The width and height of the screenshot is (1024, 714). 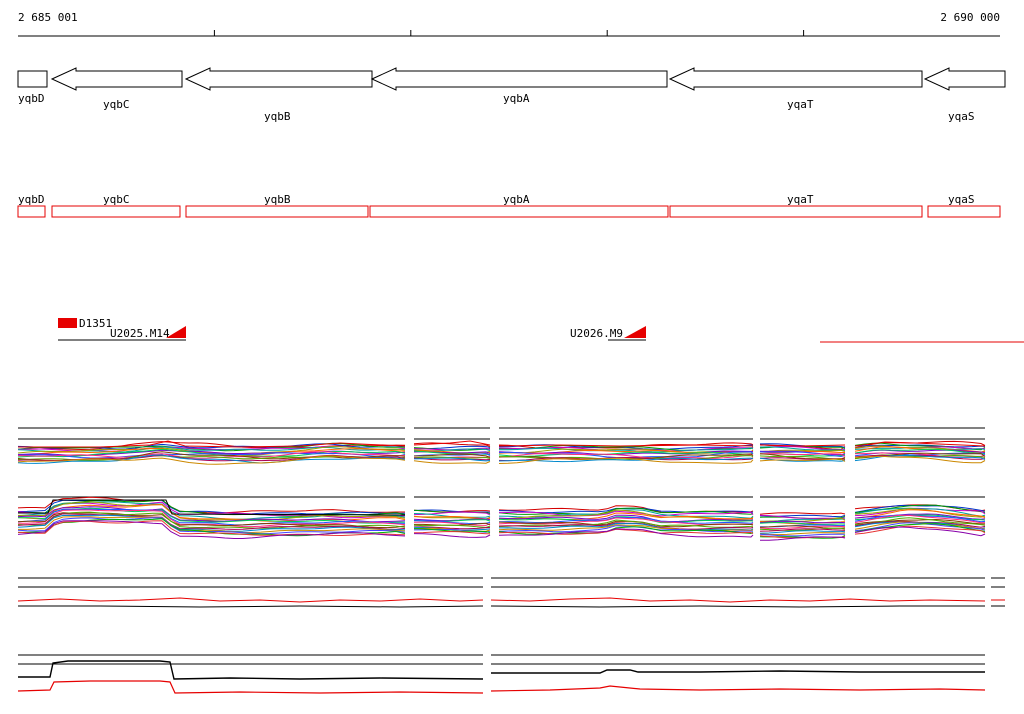 I want to click on gene-arrow-label-yqaT: yqaT, so click(x=800, y=104).